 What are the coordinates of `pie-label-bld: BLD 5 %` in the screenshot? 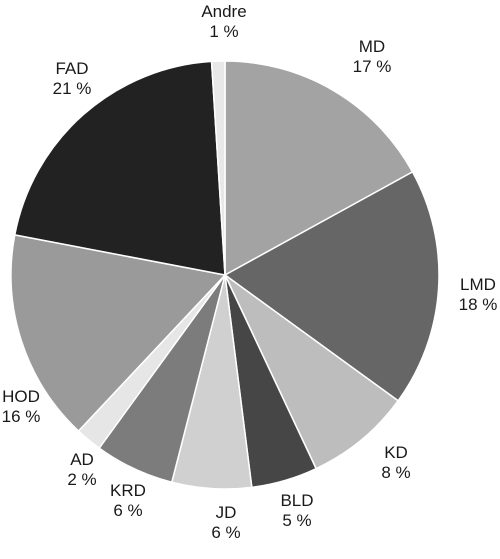 It's located at (296, 510).